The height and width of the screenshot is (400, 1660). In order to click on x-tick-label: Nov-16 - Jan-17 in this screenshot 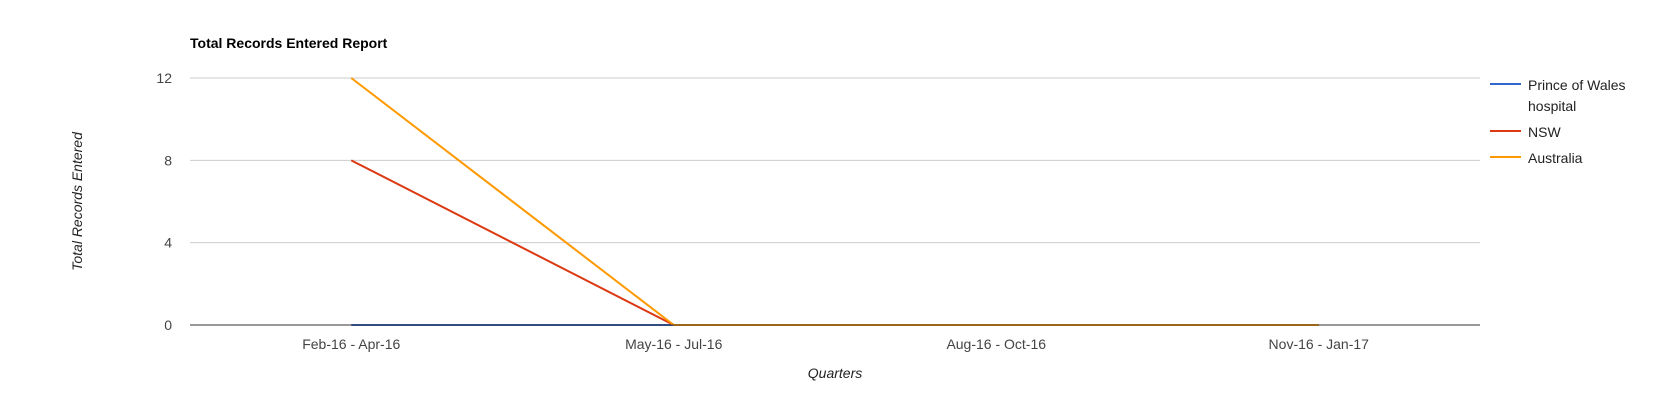, I will do `click(1319, 344)`.